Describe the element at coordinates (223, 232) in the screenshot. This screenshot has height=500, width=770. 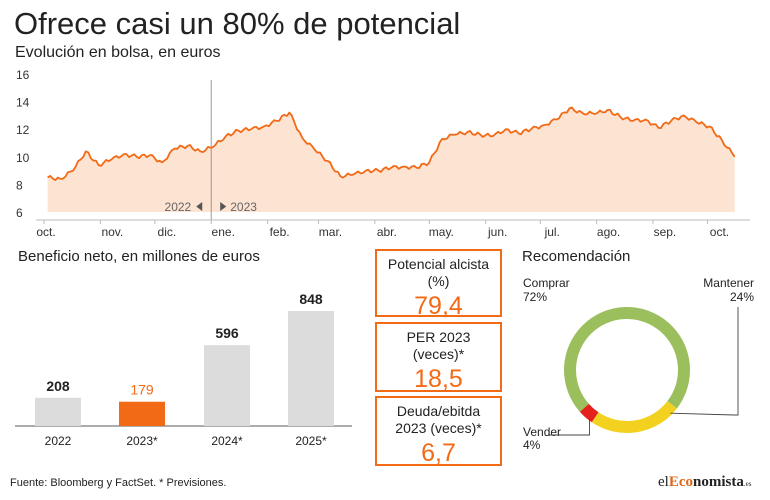
I see `x-tick-label: ene.` at that location.